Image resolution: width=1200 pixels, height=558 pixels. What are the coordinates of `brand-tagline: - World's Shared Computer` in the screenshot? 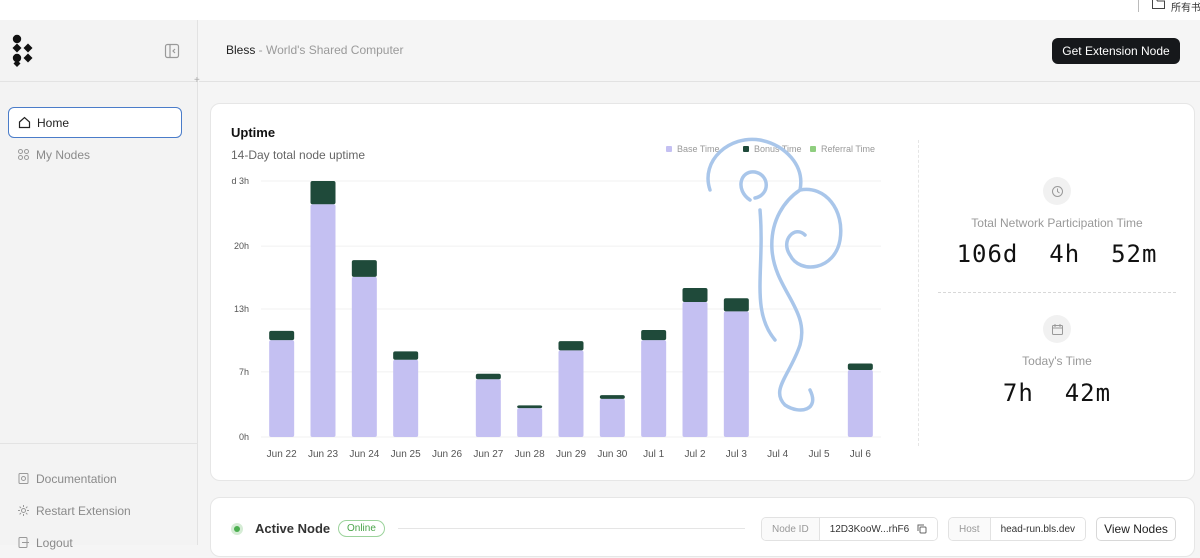 It's located at (329, 50).